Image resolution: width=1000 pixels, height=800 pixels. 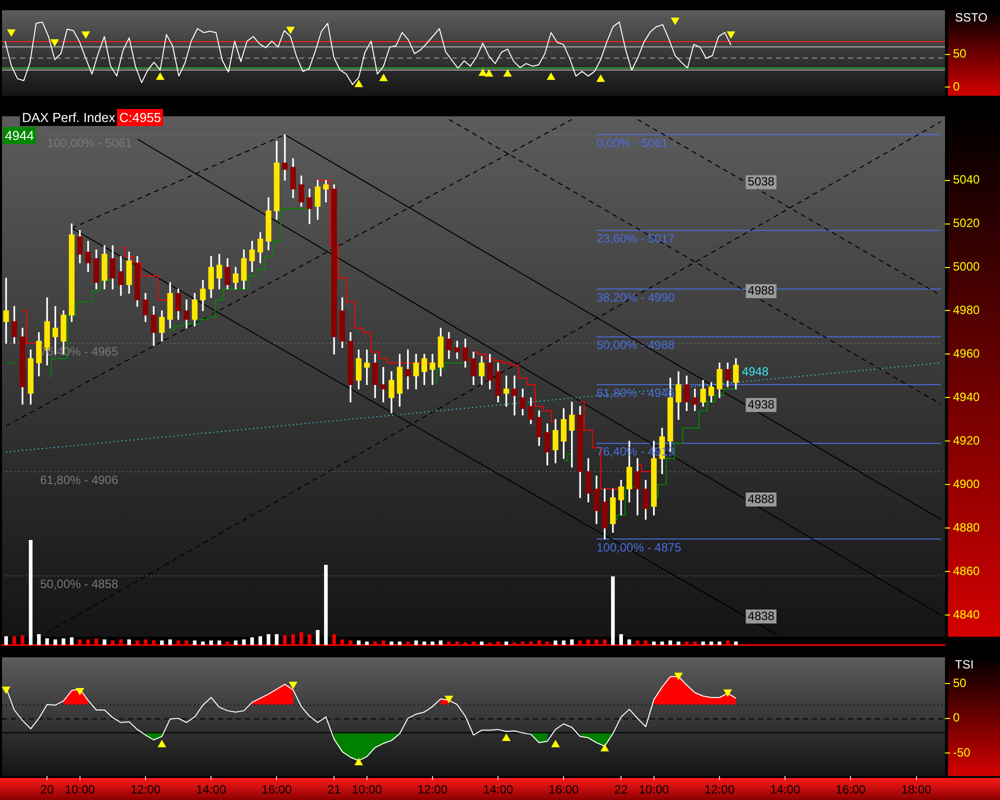 I want to click on y-tick-label: -50, so click(x=962, y=752).